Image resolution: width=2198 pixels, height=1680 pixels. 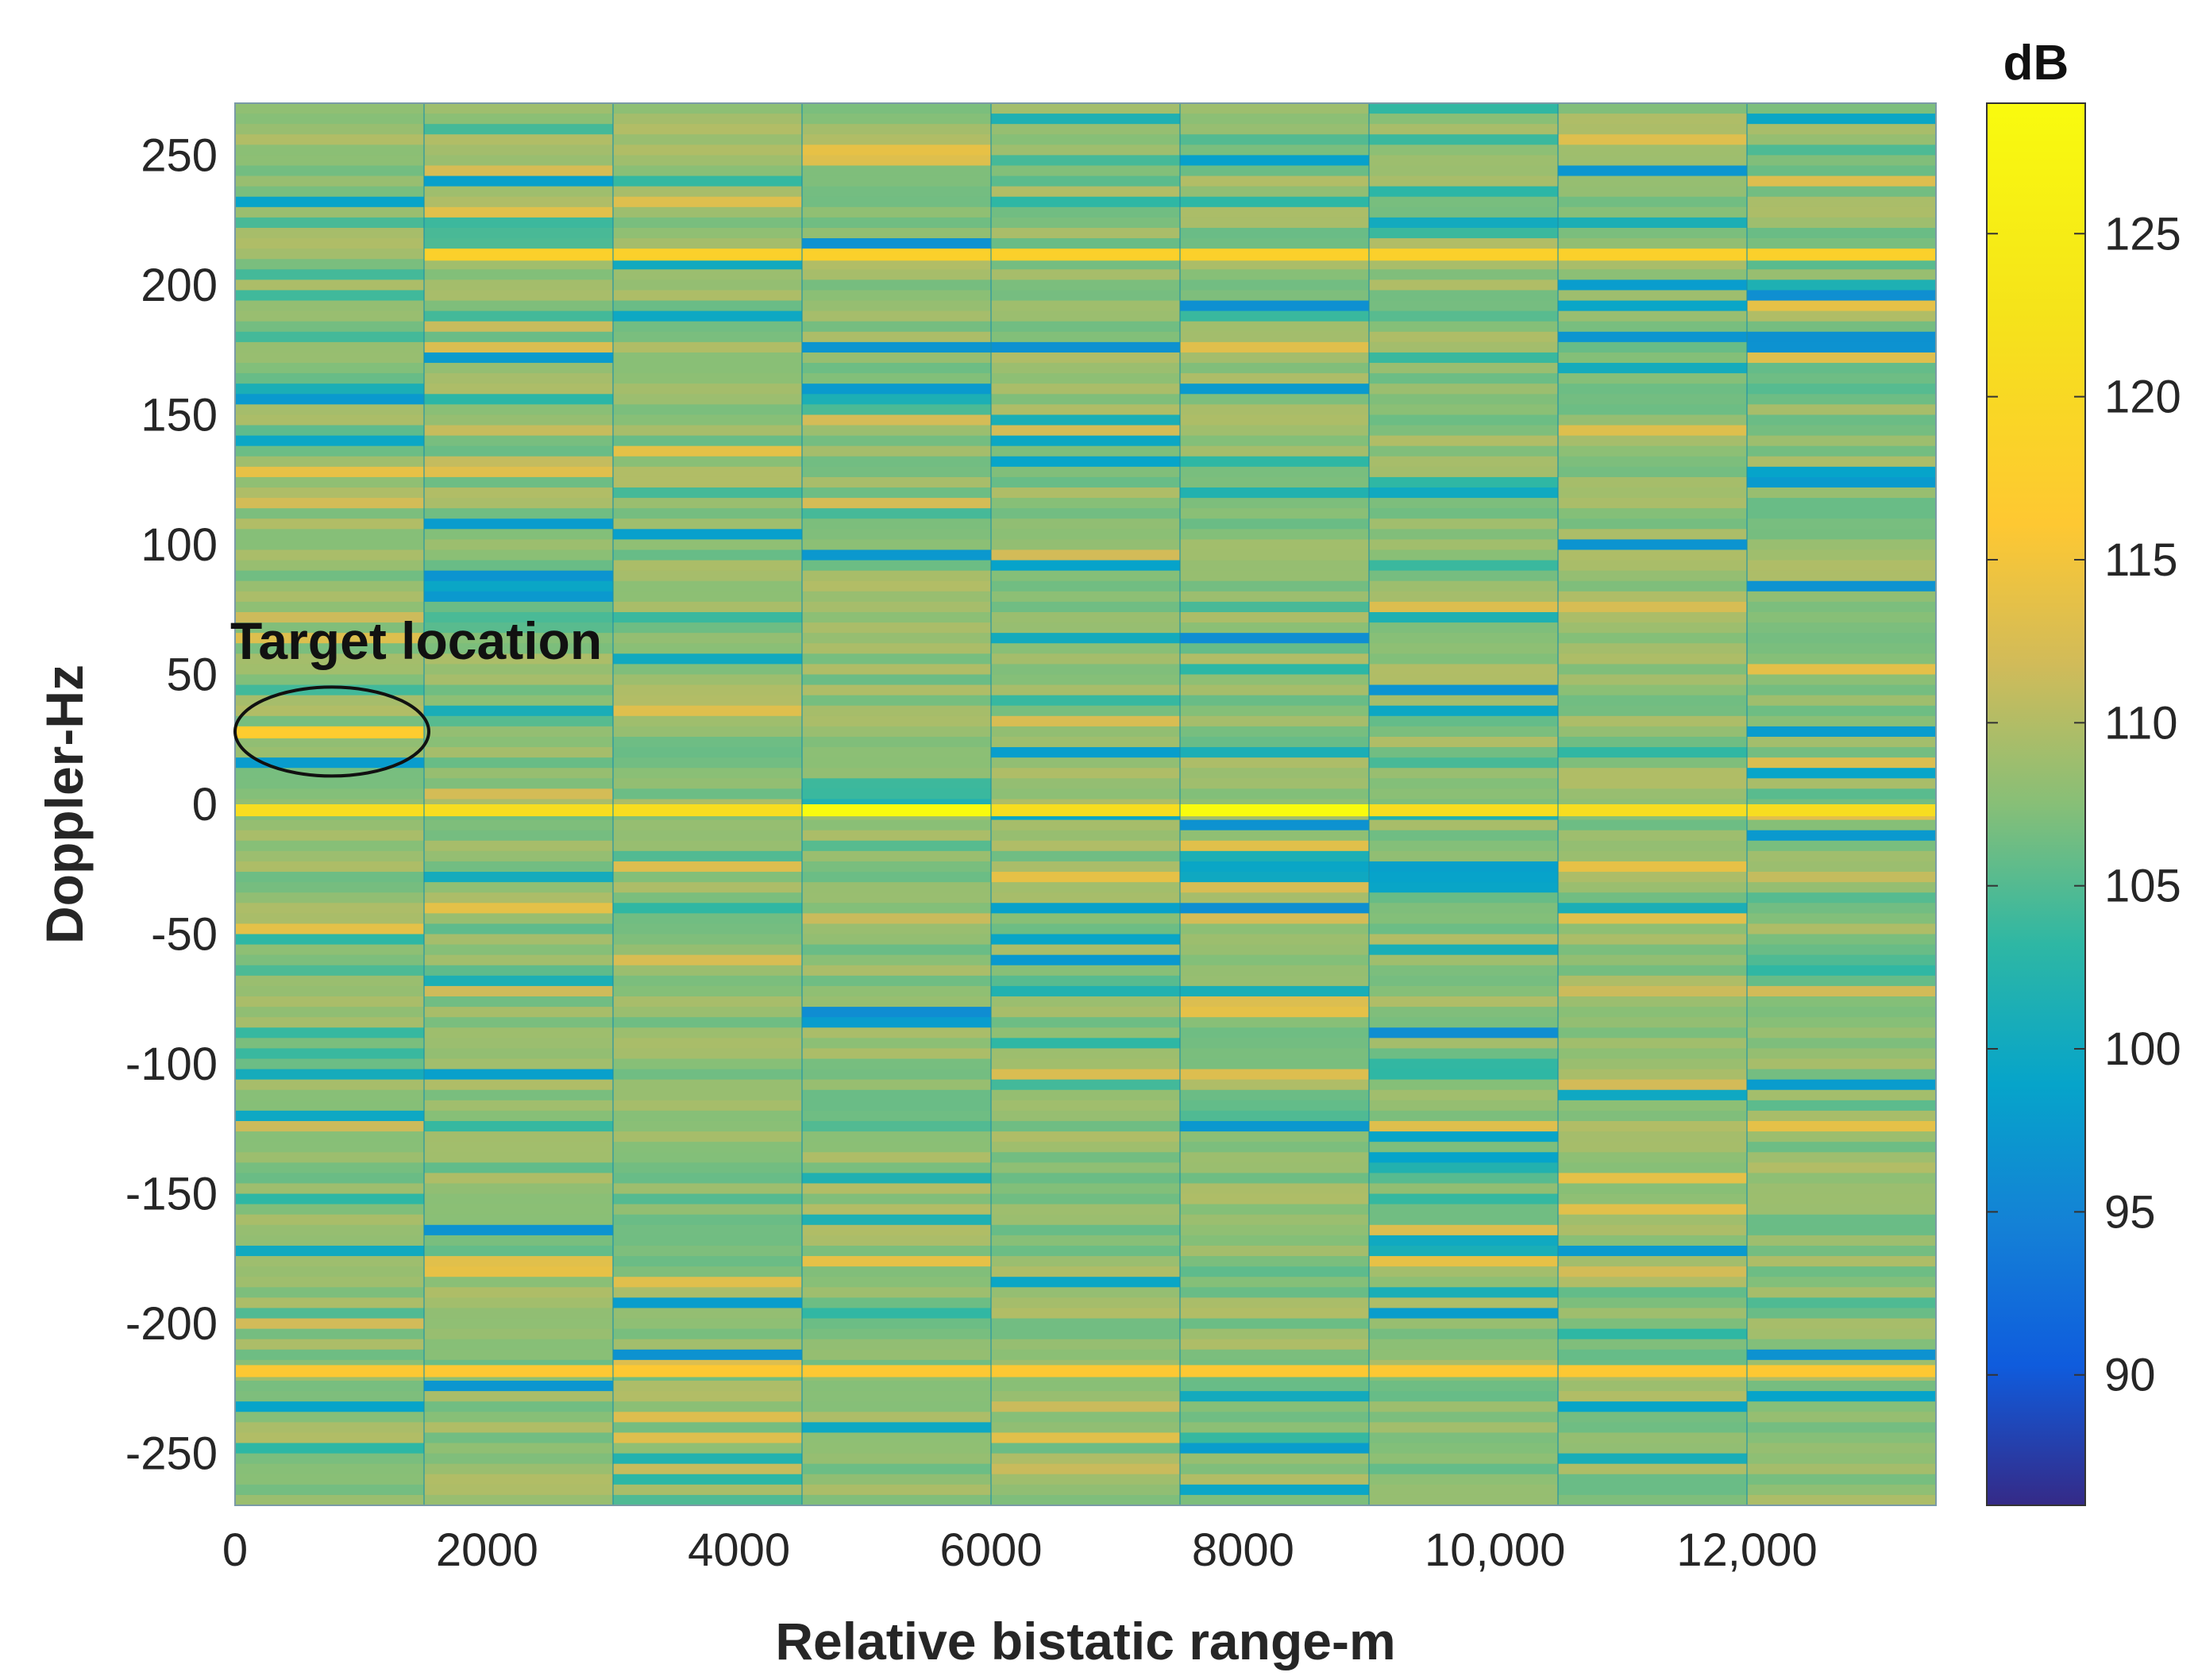 I want to click on x-tick-label: 6000, so click(x=991, y=1550).